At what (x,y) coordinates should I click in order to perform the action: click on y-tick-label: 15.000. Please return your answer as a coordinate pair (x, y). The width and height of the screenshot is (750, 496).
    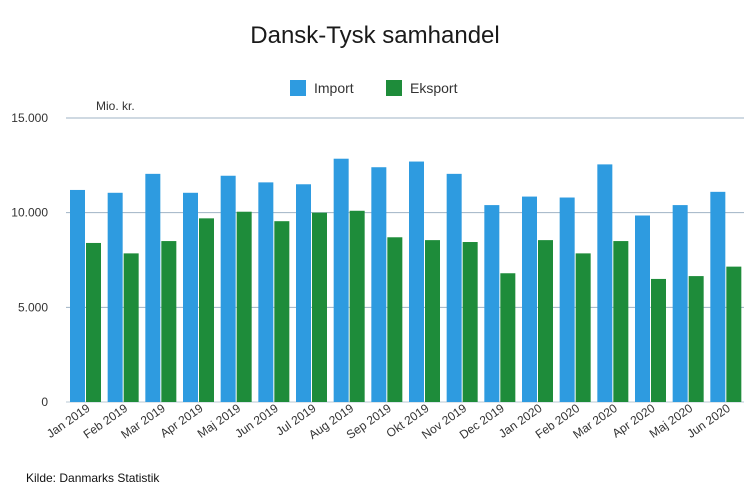
    Looking at the image, I should click on (29, 118).